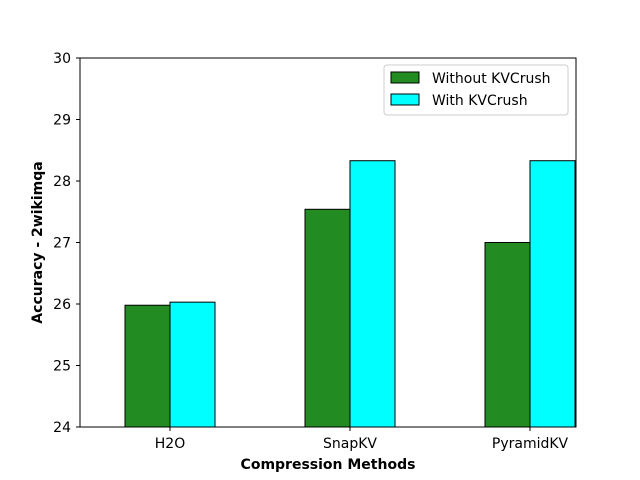 Image resolution: width=640 pixels, height=480 pixels. What do you see at coordinates (38, 242) in the screenshot?
I see `y-axis-title: Accuracy - 2wikimqa` at bounding box center [38, 242].